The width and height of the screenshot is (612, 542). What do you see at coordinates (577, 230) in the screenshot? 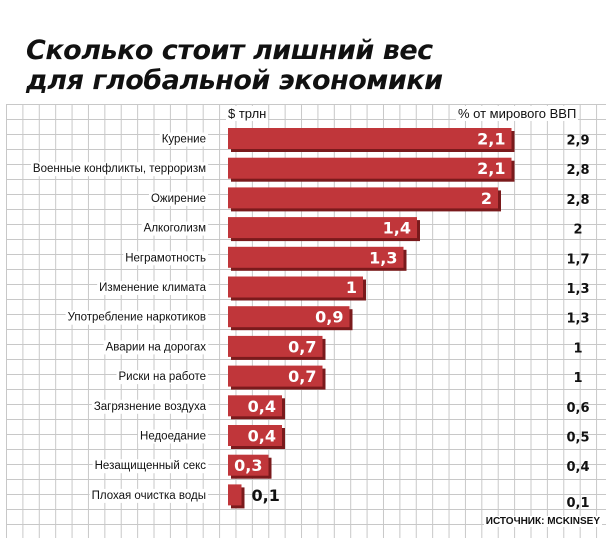
I see `gdp-share-label: 2` at bounding box center [577, 230].